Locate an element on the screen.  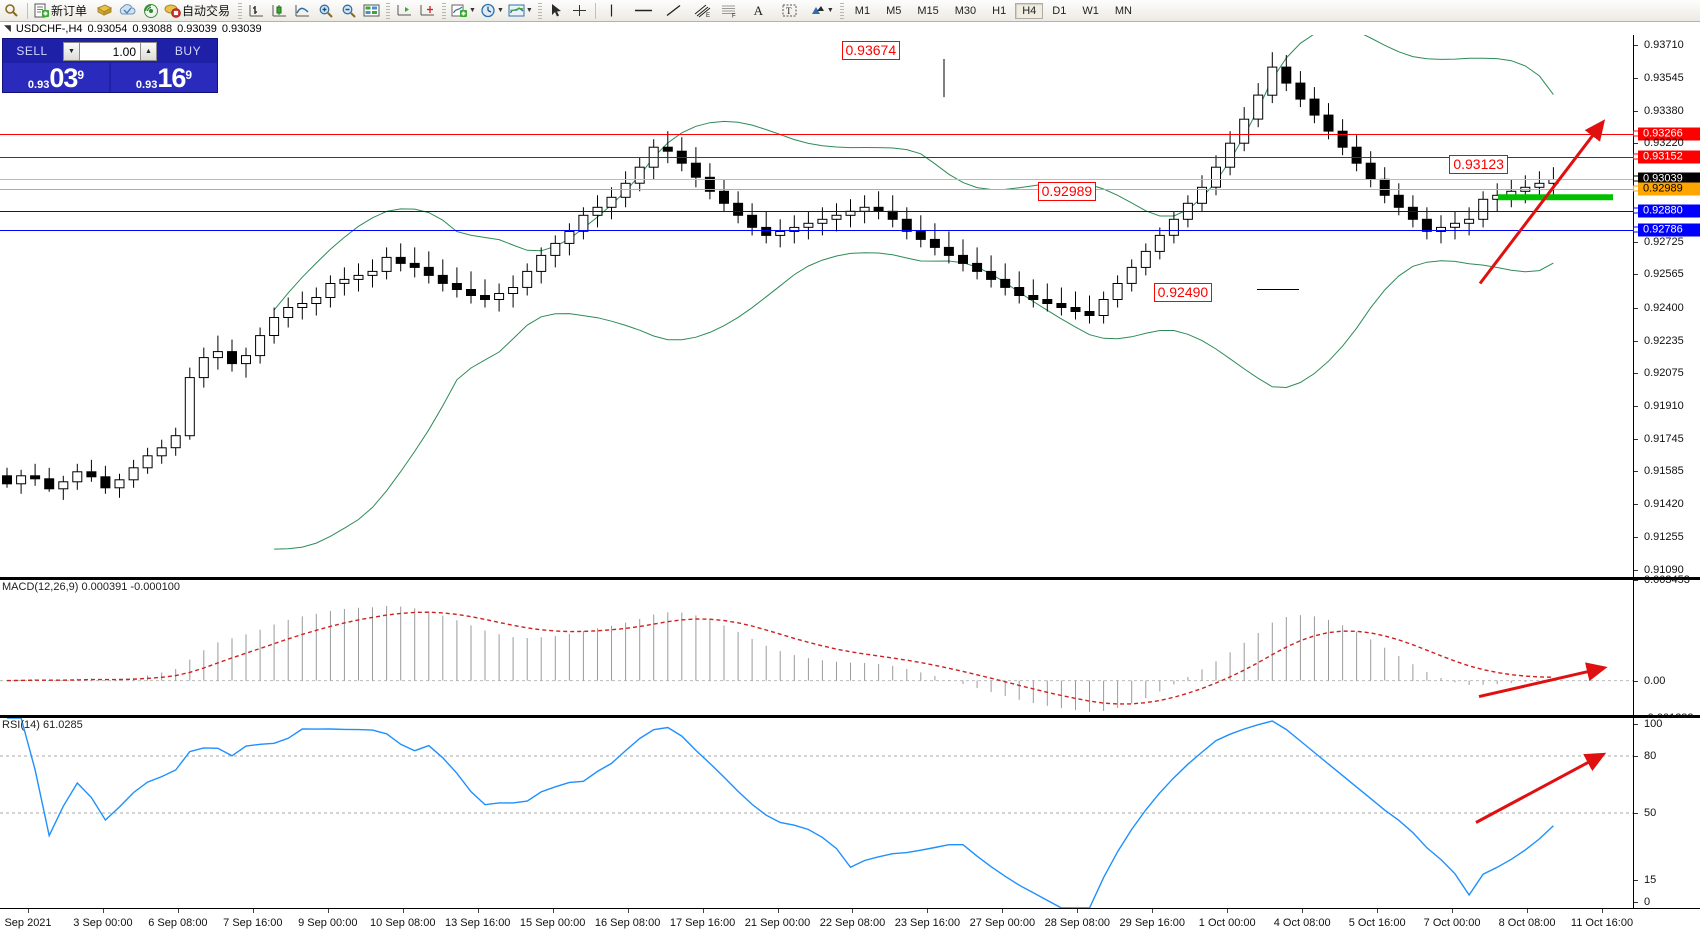
time-tick is located at coordinates (1378, 911).